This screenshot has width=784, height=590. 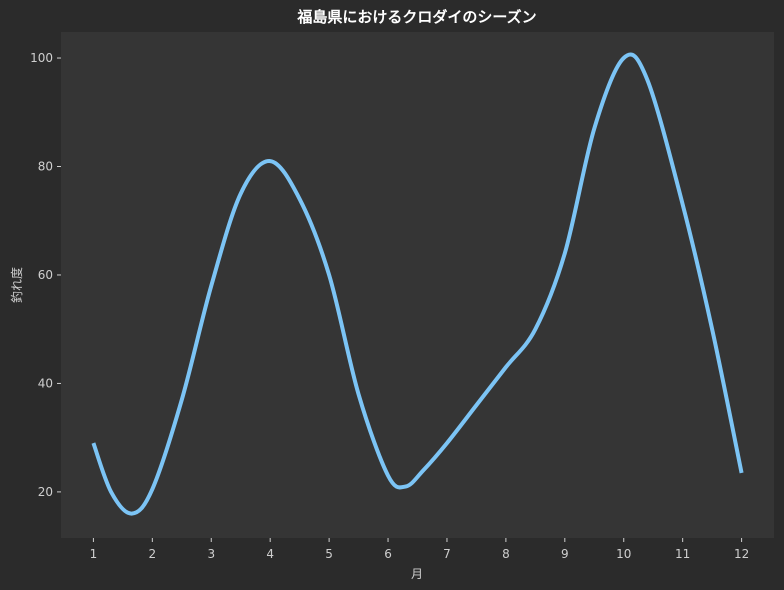 I want to click on chart-title: 福島県におけるクロダイのシーズン, so click(x=416, y=17).